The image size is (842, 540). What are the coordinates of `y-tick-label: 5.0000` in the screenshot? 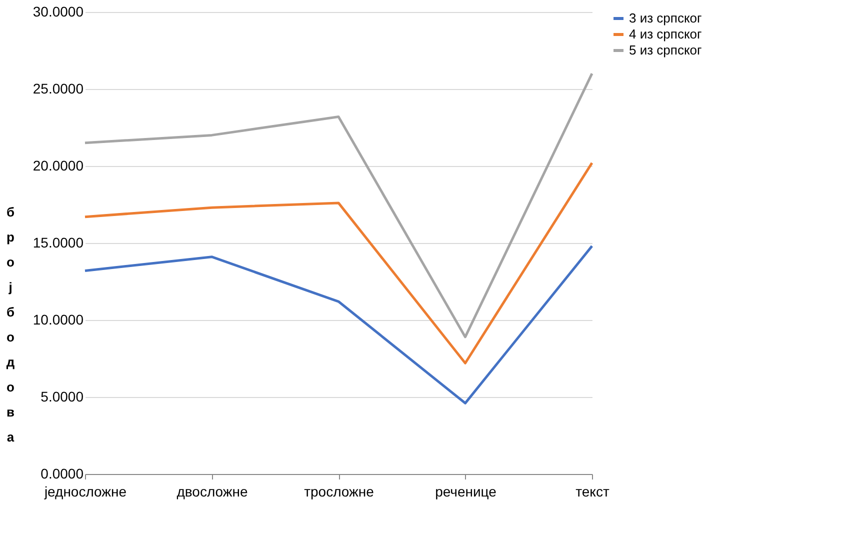 It's located at (62, 396).